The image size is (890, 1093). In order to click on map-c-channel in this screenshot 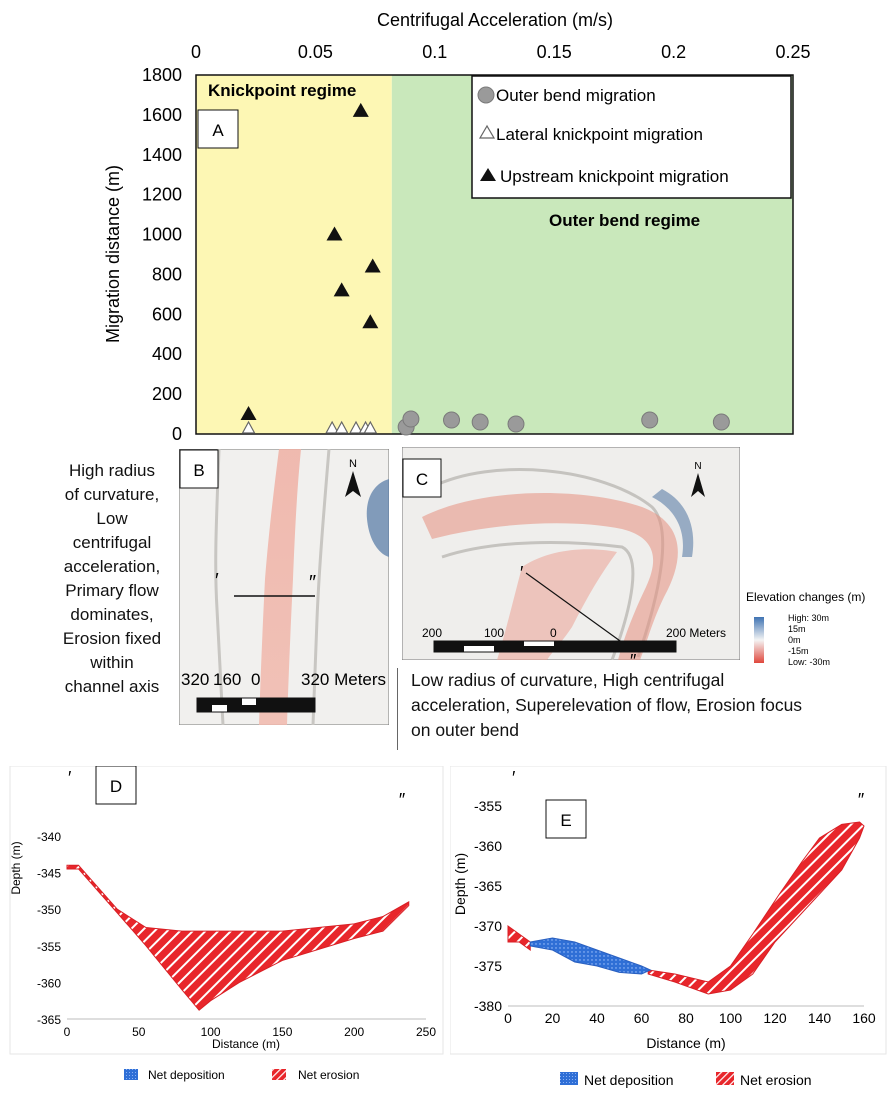, I will do `click(550, 576)`.